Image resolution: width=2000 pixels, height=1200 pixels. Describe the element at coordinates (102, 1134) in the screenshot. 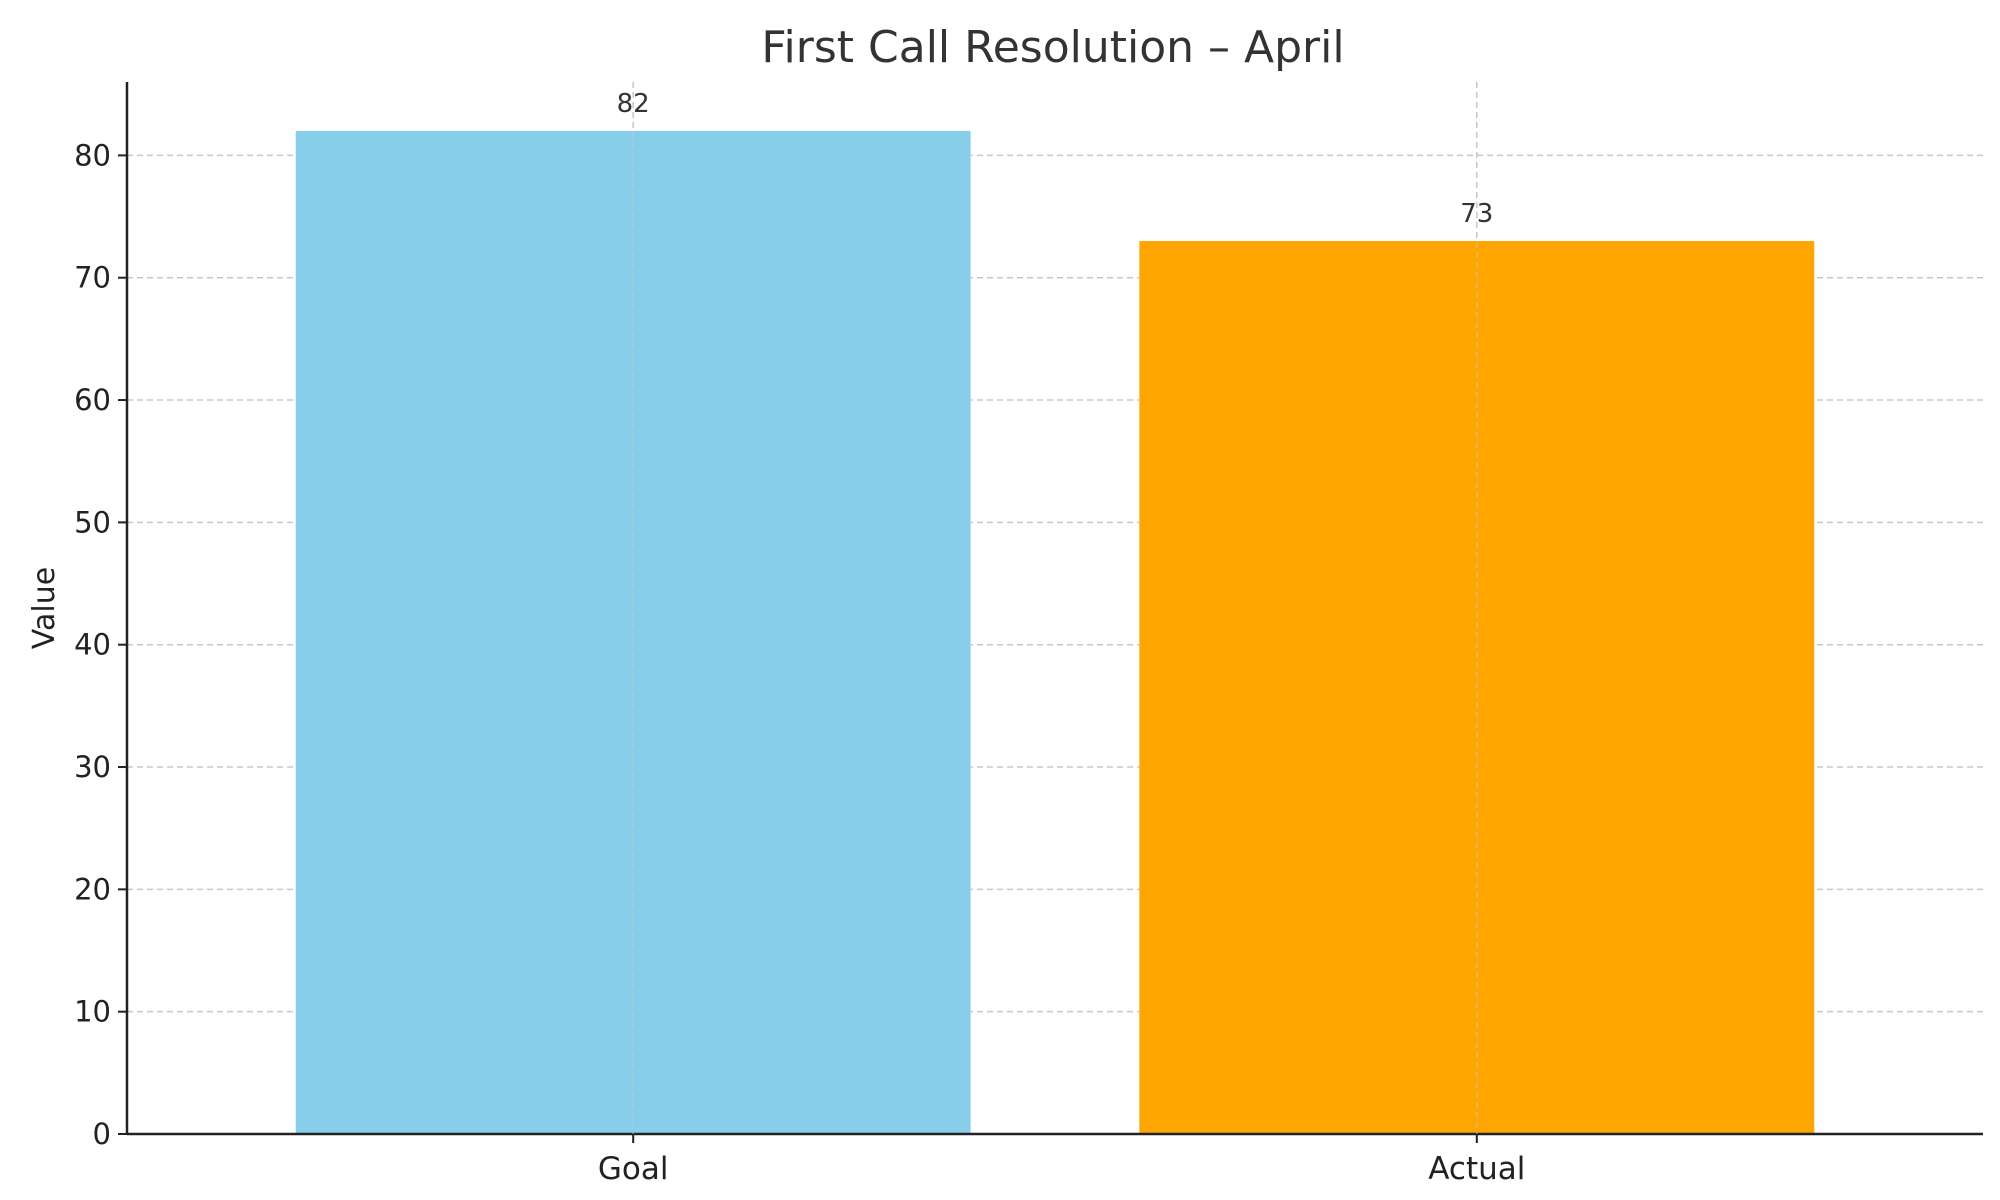

I see `y-tick-label: 0` at that location.